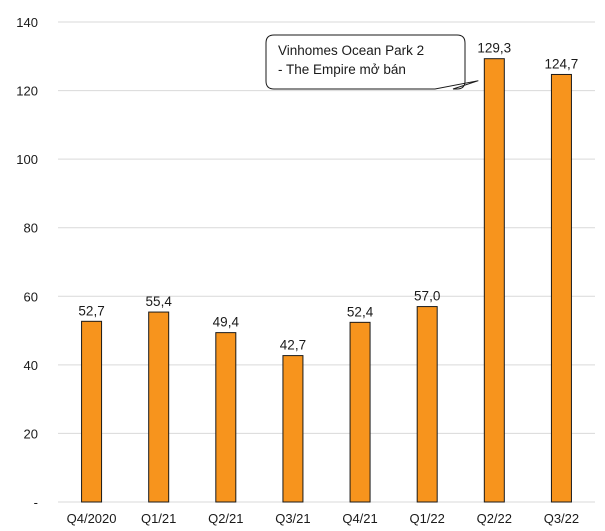  I want to click on y-tick-label: 120, so click(27, 91).